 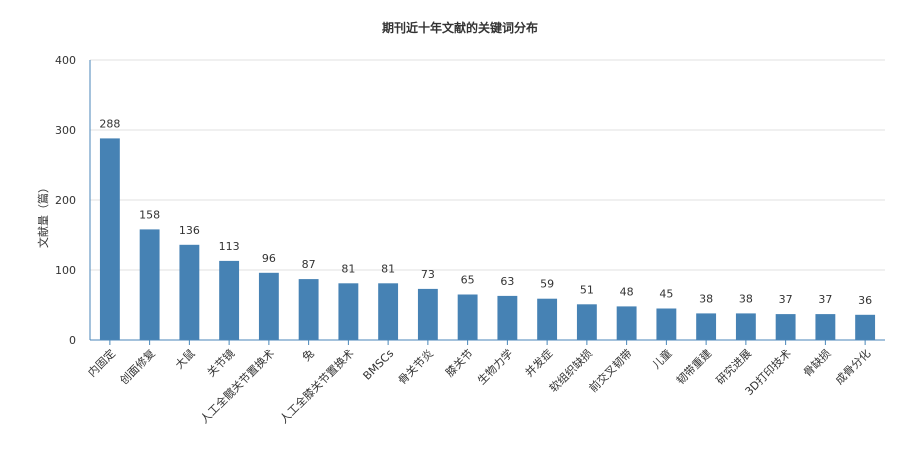 What do you see at coordinates (693, 366) in the screenshot?
I see `x-tick-label: 韧带重建` at bounding box center [693, 366].